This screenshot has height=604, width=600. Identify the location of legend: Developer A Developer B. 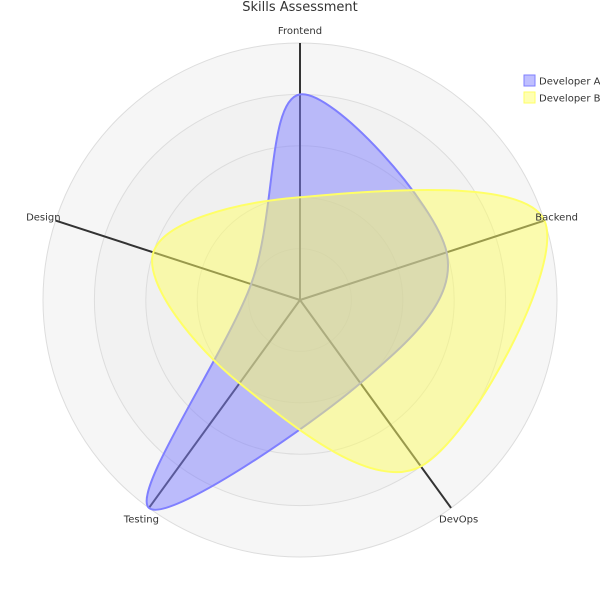
(561, 89).